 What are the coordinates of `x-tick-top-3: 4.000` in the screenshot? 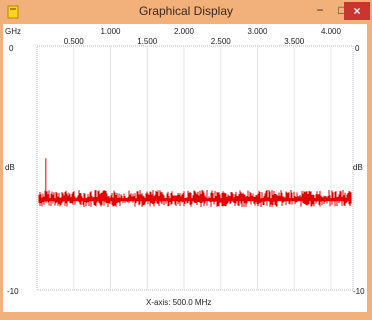 It's located at (331, 31).